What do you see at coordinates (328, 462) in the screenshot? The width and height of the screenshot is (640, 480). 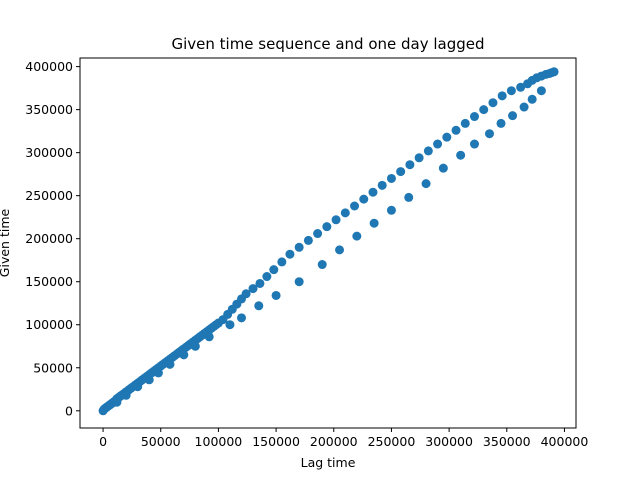 I see `x-axis-label: Lag time` at bounding box center [328, 462].